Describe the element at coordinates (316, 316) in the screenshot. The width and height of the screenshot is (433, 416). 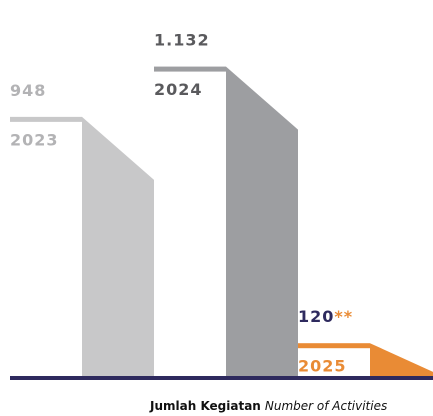
I see `value-label-number: 120` at that location.